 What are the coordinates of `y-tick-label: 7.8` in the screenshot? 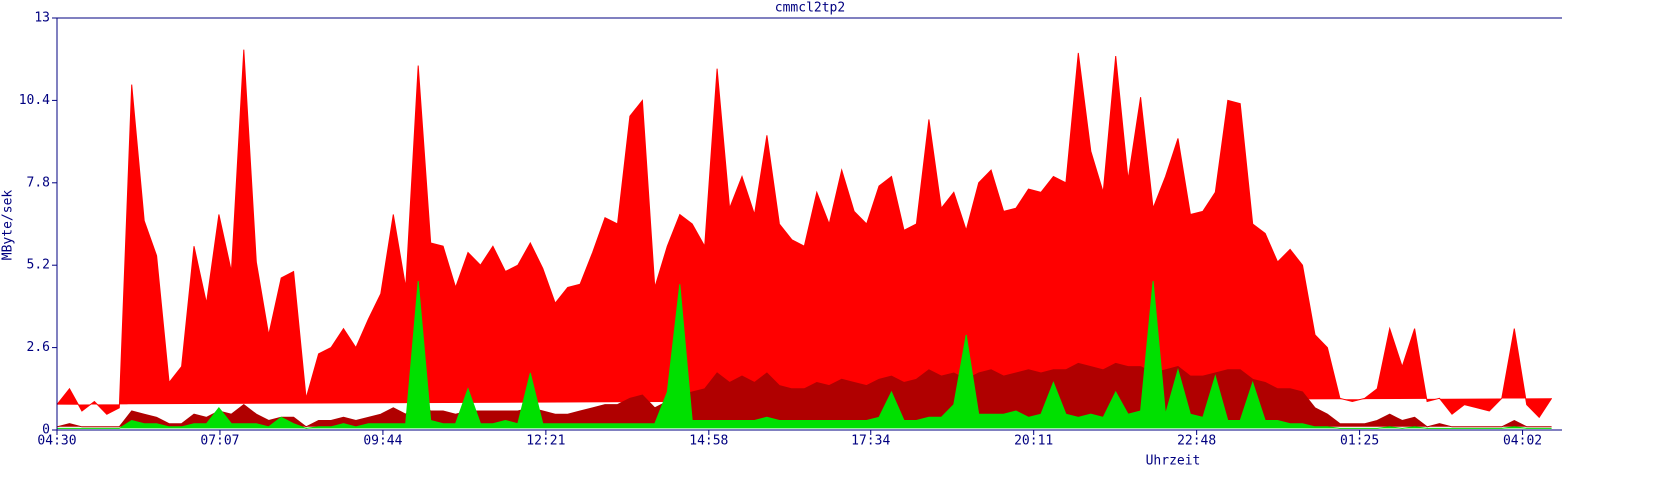 It's located at (38, 182).